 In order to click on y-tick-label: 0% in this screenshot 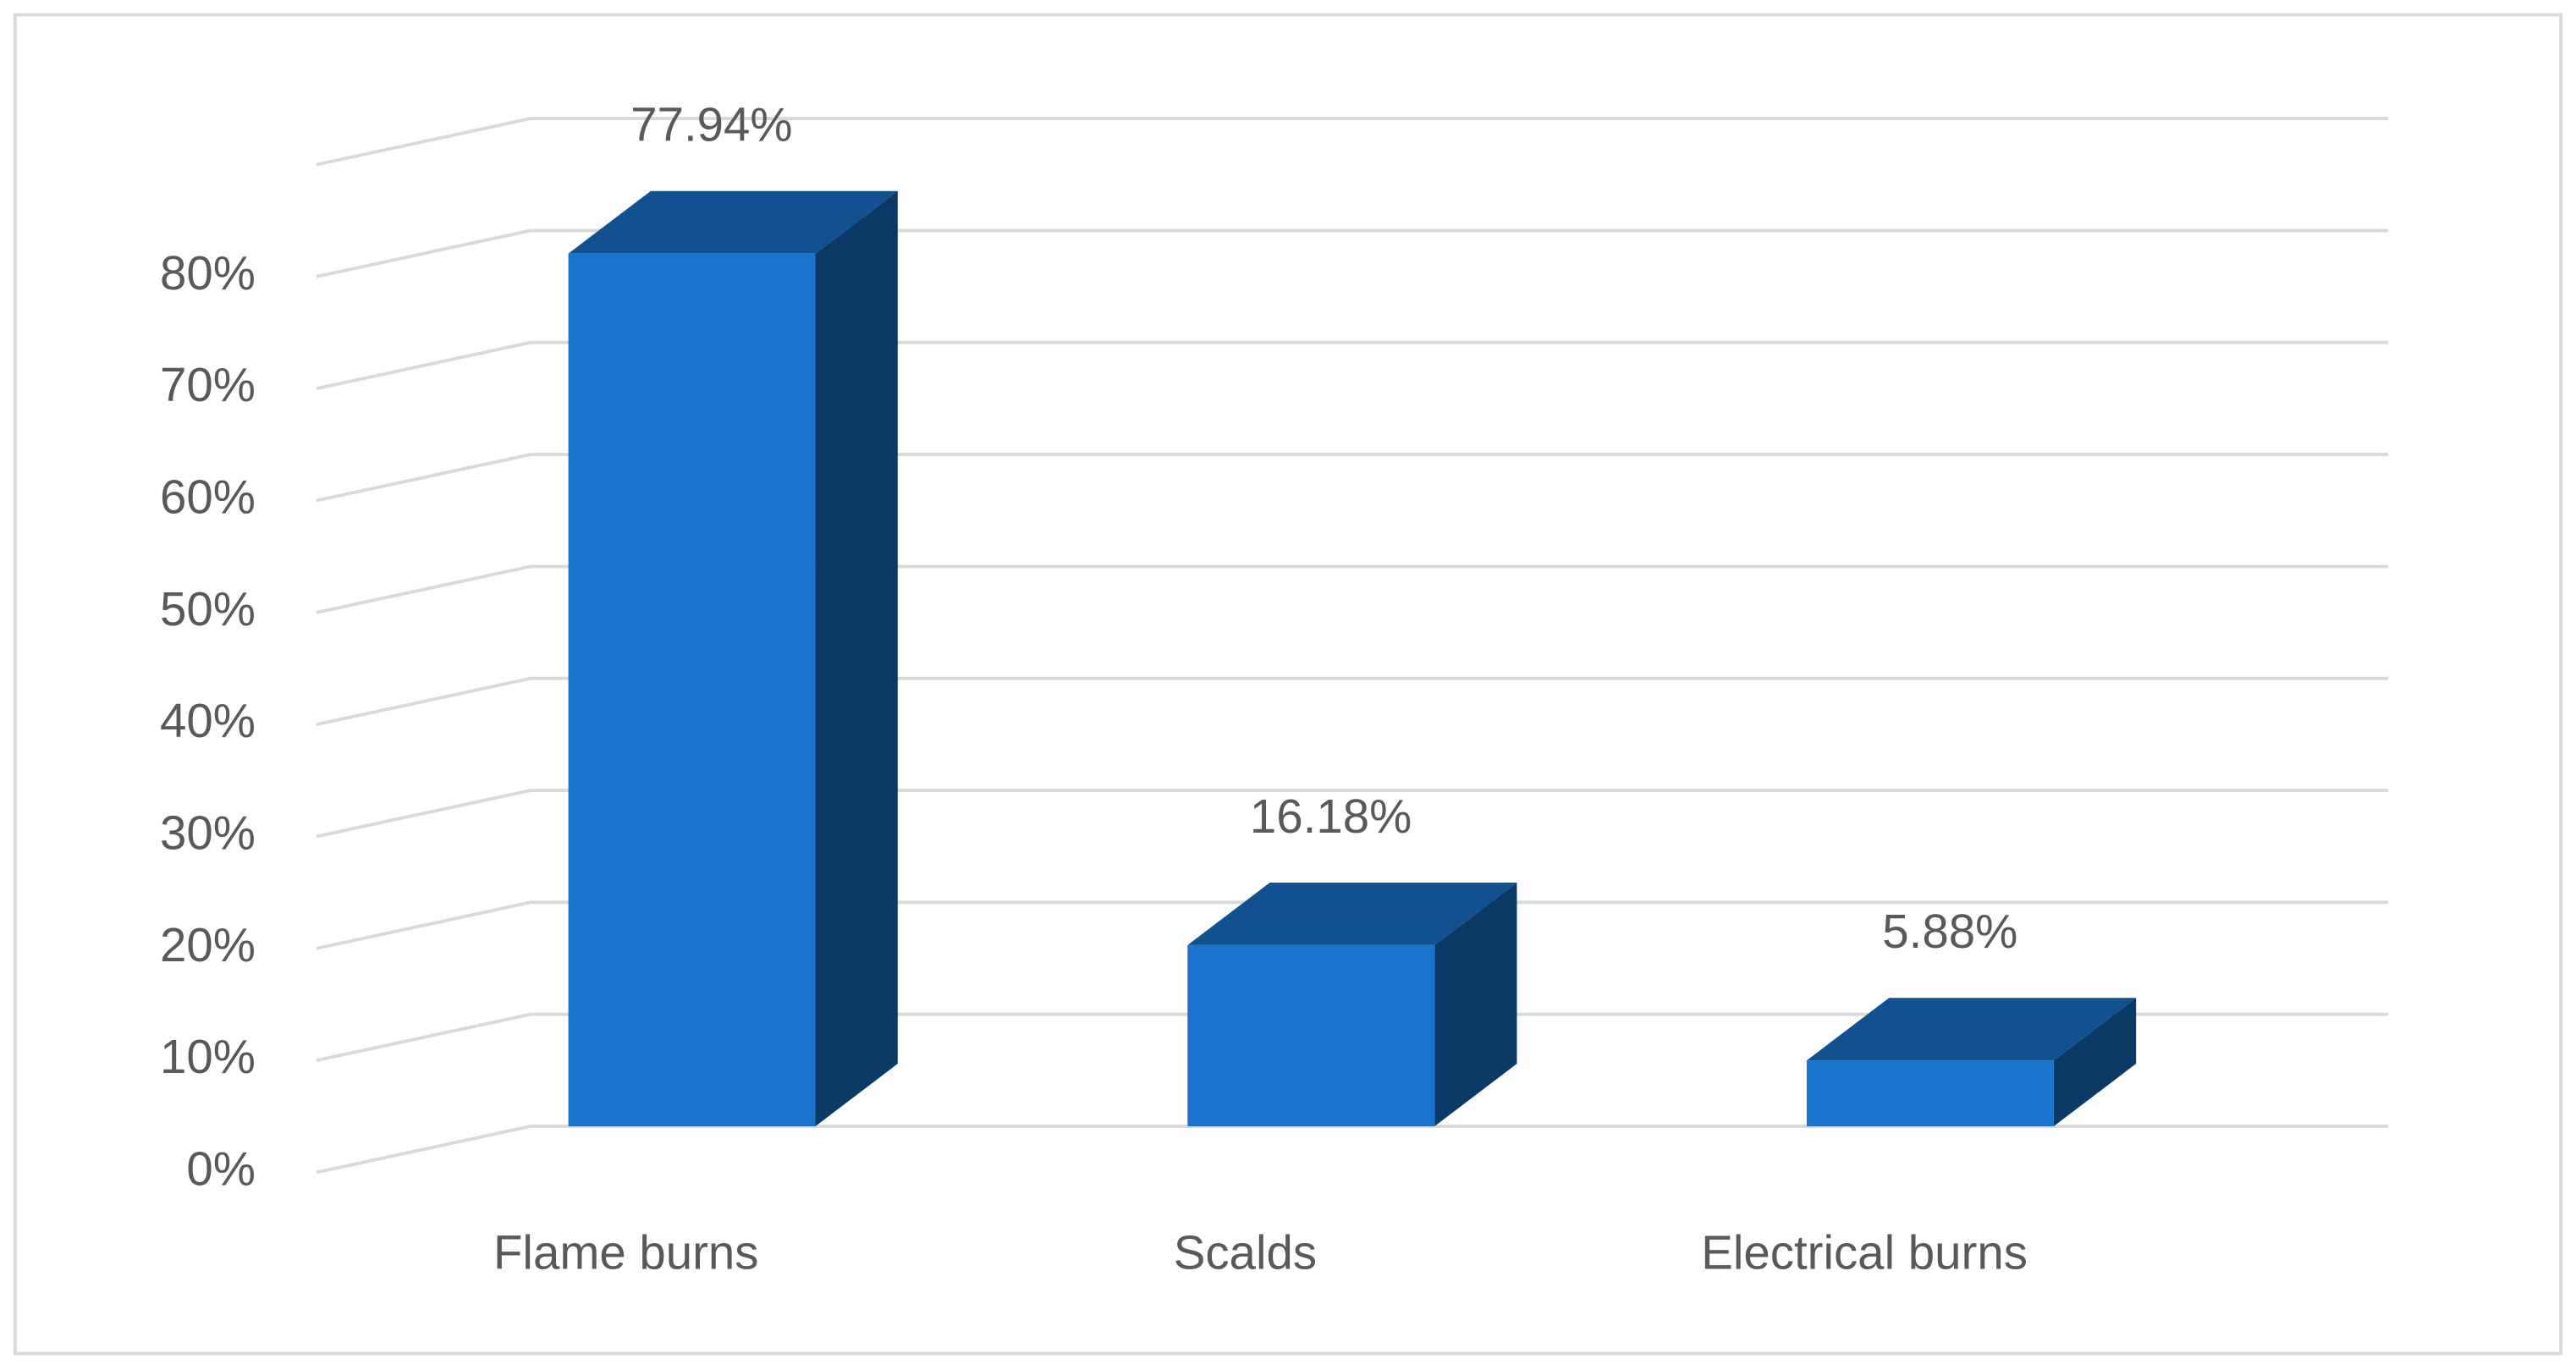, I will do `click(221, 1169)`.